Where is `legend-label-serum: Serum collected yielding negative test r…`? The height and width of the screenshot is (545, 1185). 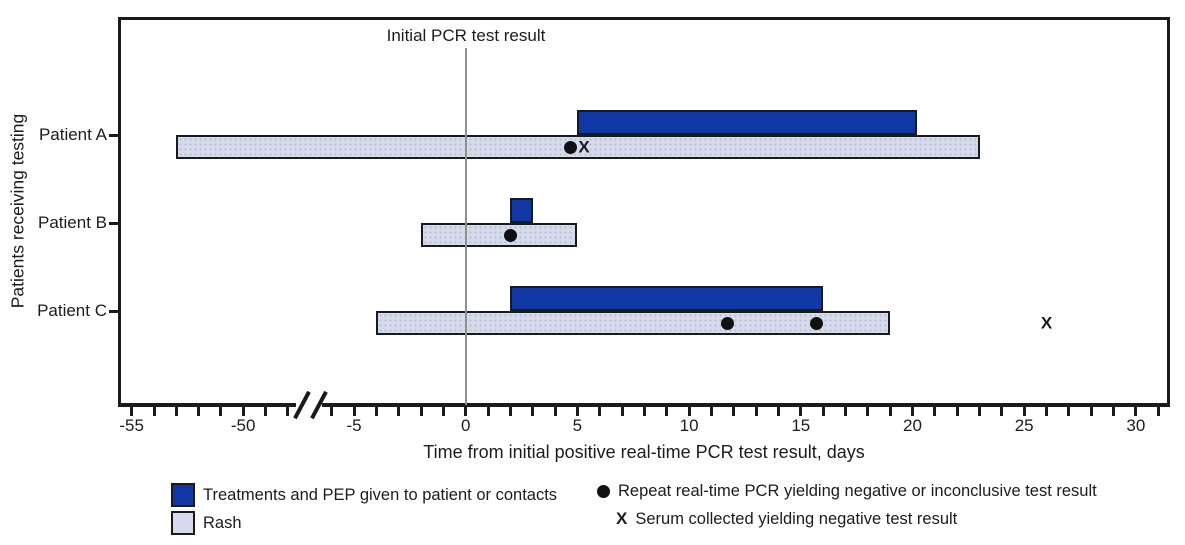 legend-label-serum: Serum collected yielding negative test r… is located at coordinates (796, 518).